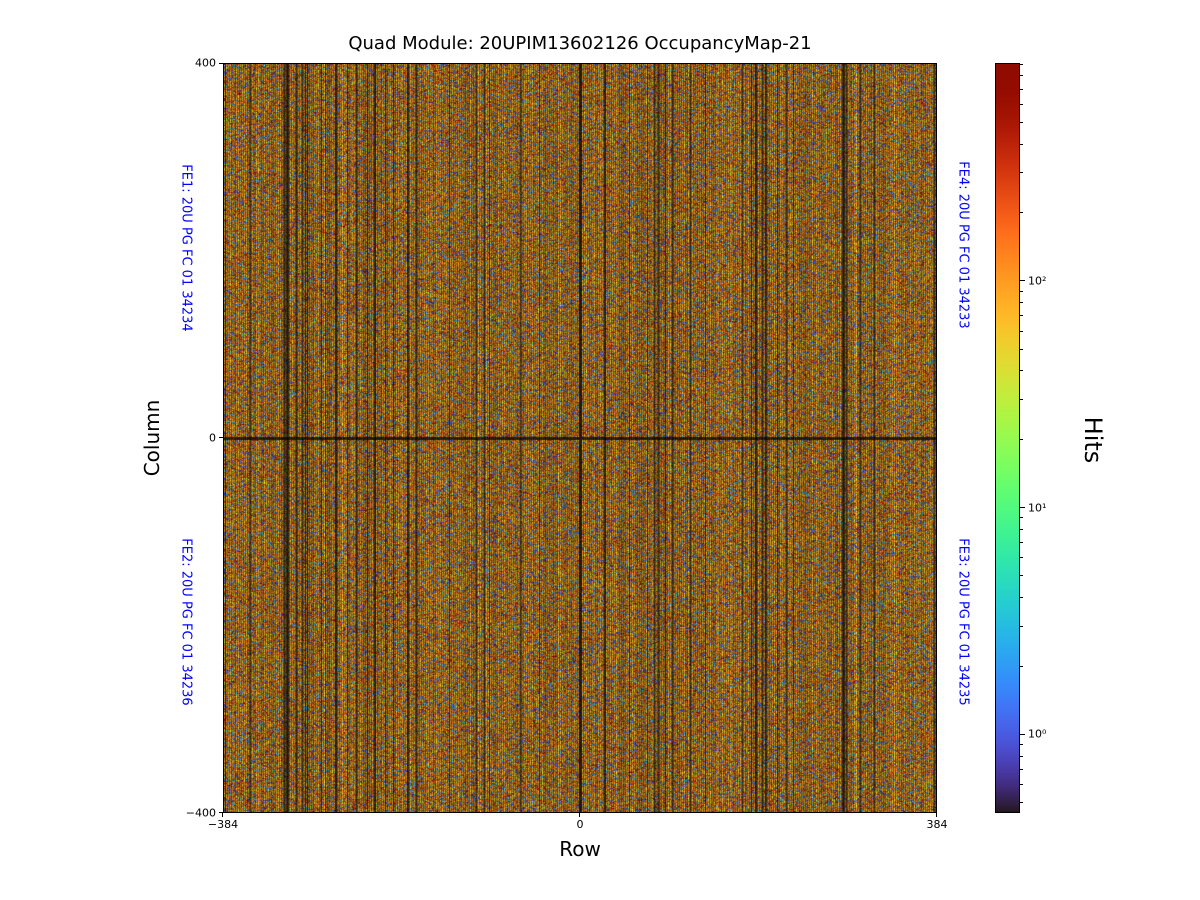 This screenshot has width=1200, height=900. What do you see at coordinates (152, 438) in the screenshot?
I see `y-axis-label: Column` at bounding box center [152, 438].